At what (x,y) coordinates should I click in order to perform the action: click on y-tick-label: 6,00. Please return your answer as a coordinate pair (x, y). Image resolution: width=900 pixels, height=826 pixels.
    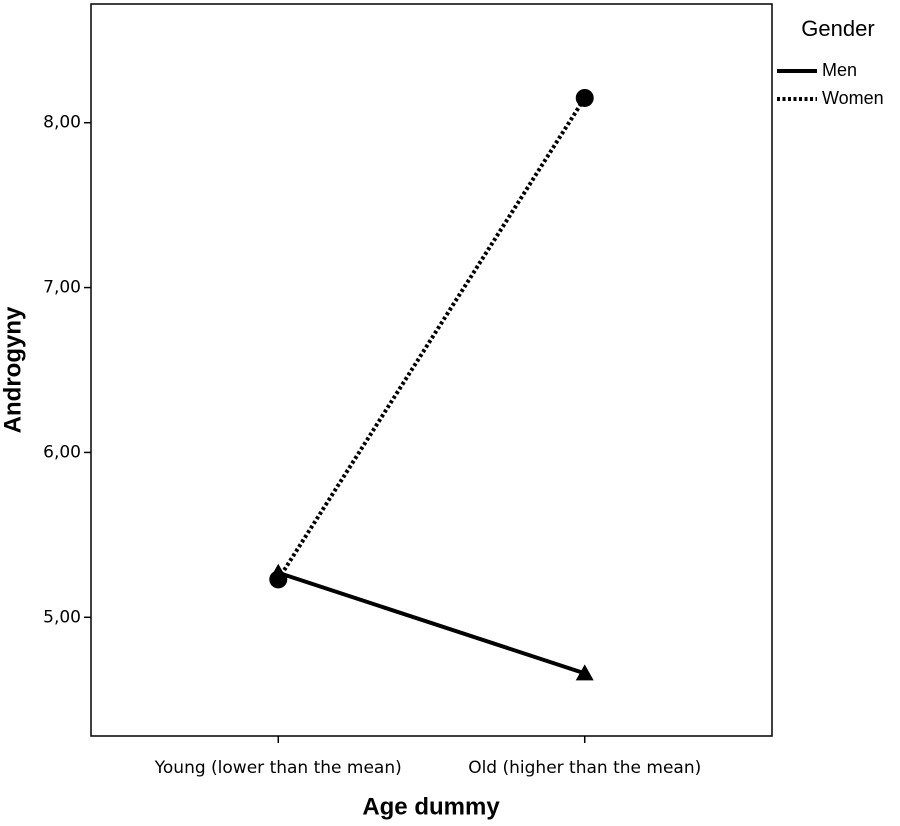
    Looking at the image, I should click on (62, 452).